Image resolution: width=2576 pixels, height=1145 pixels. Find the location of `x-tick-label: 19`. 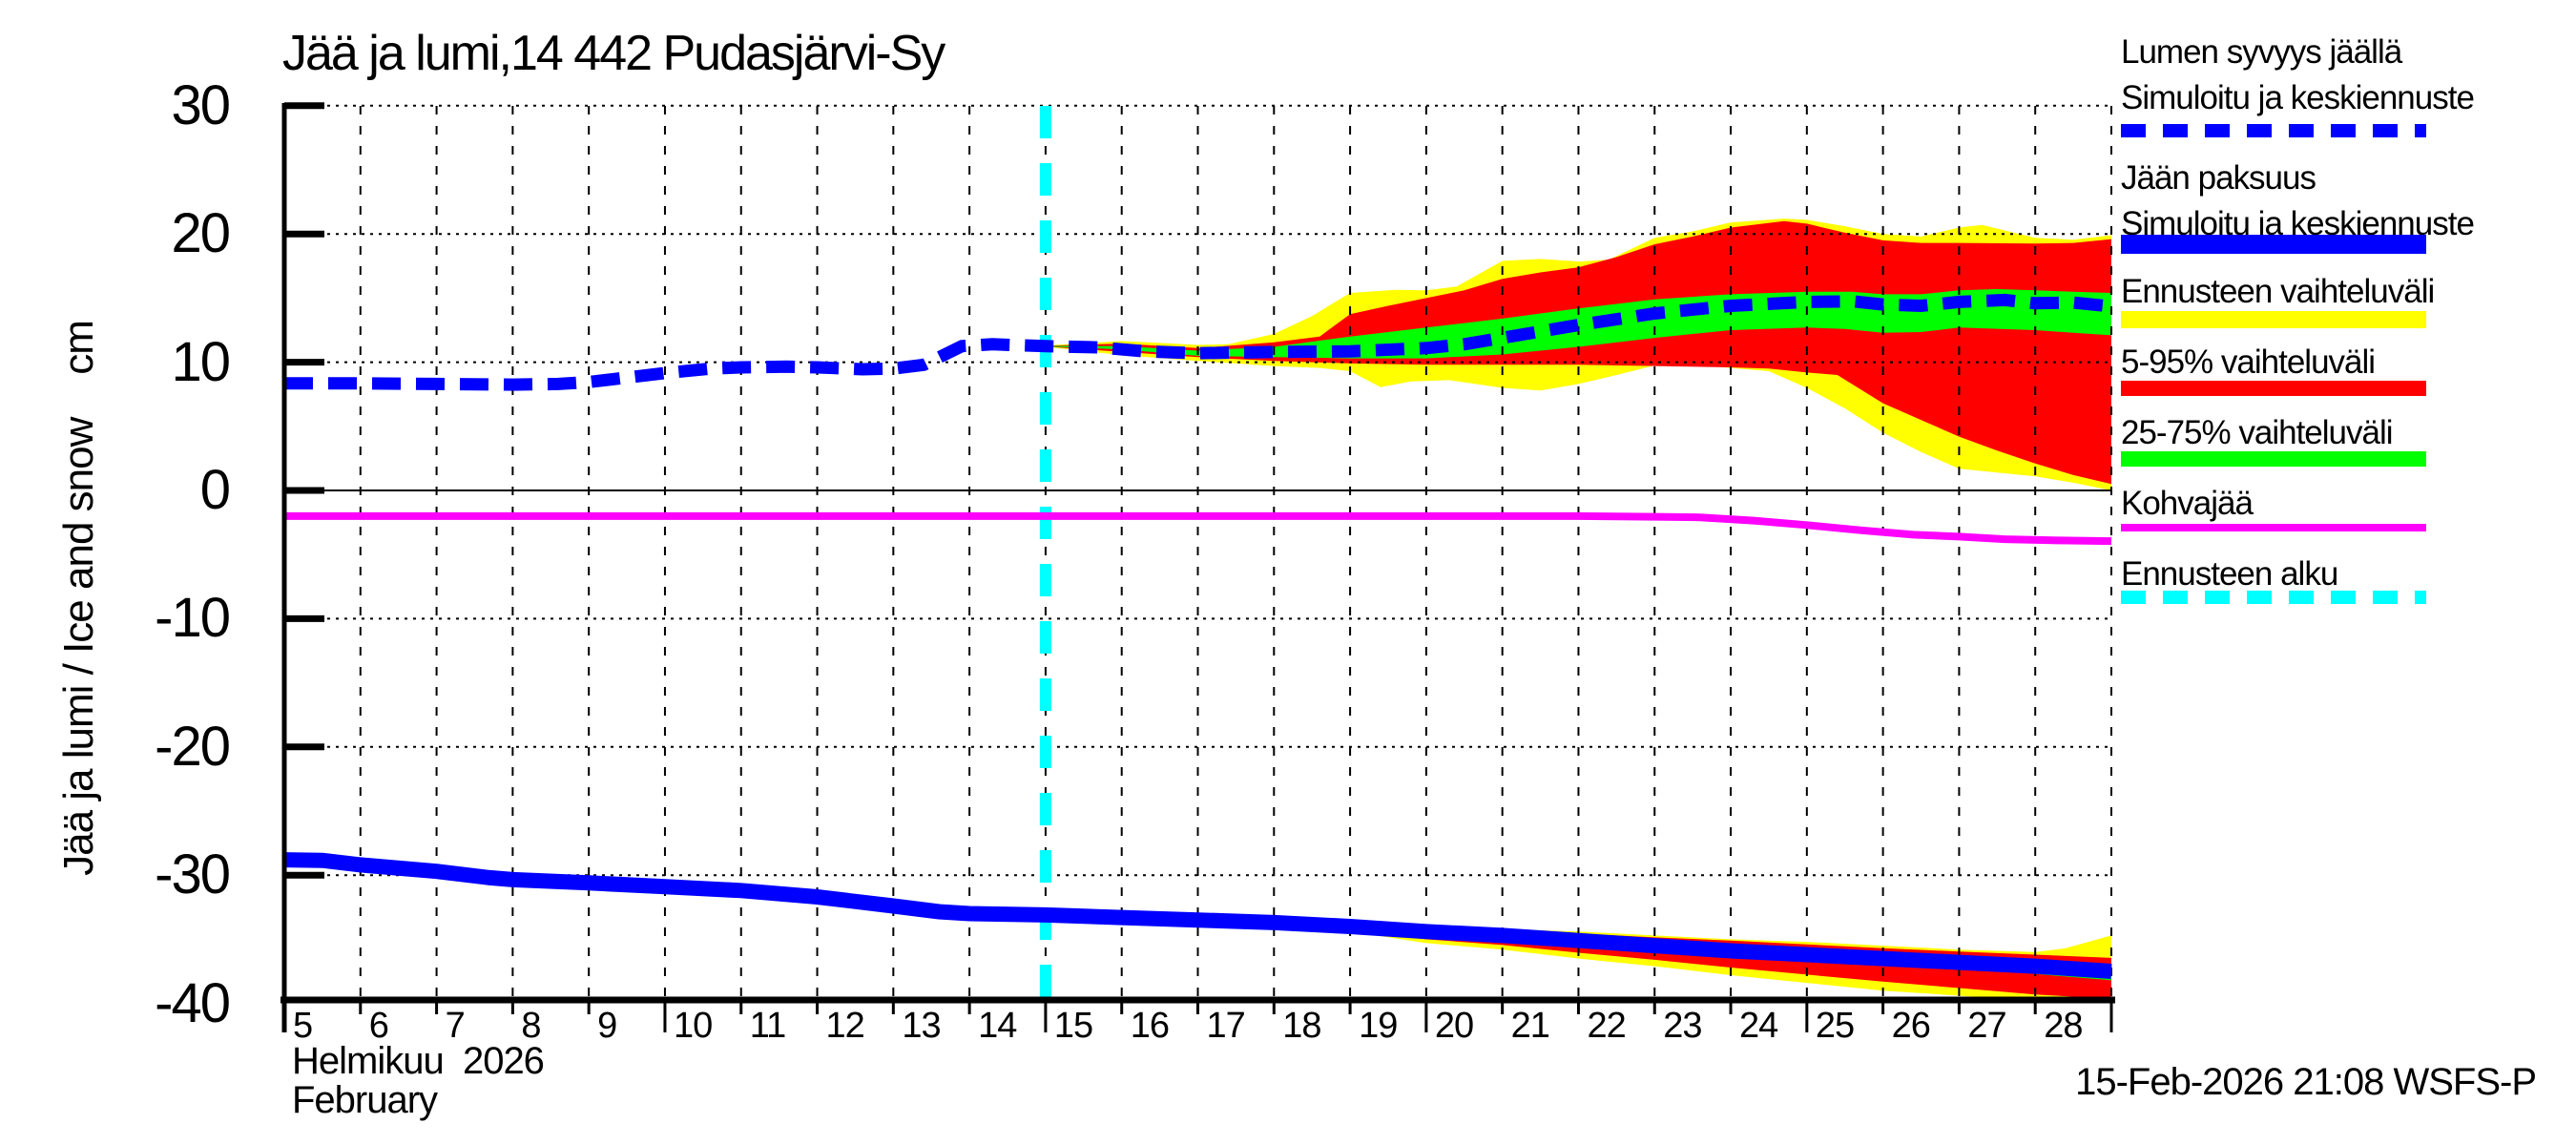

x-tick-label: 19 is located at coordinates (1378, 1026).